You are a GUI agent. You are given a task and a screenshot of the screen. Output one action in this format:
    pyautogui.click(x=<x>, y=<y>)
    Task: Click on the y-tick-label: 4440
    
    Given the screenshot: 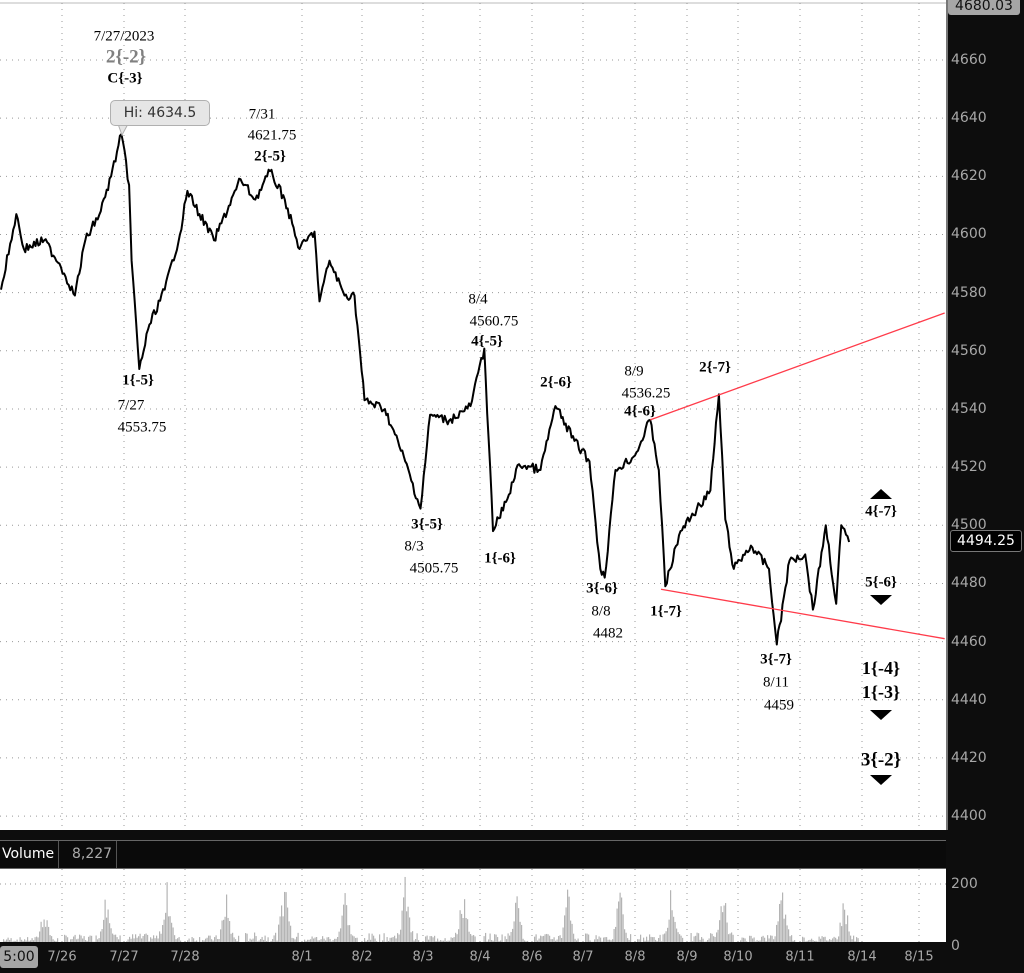 What is the action you would take?
    pyautogui.click(x=969, y=699)
    